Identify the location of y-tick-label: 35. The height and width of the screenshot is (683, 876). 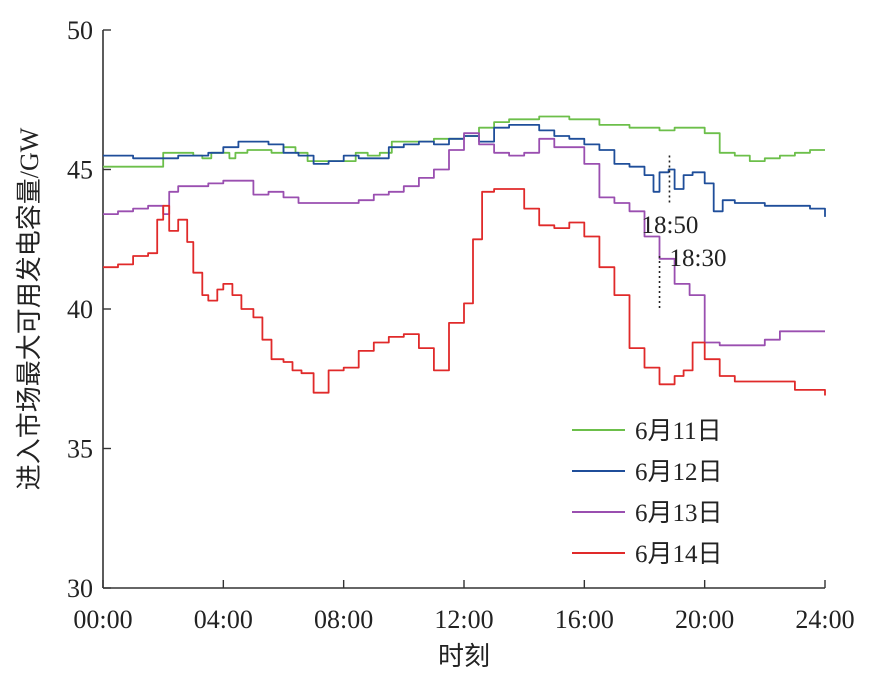
(80, 449).